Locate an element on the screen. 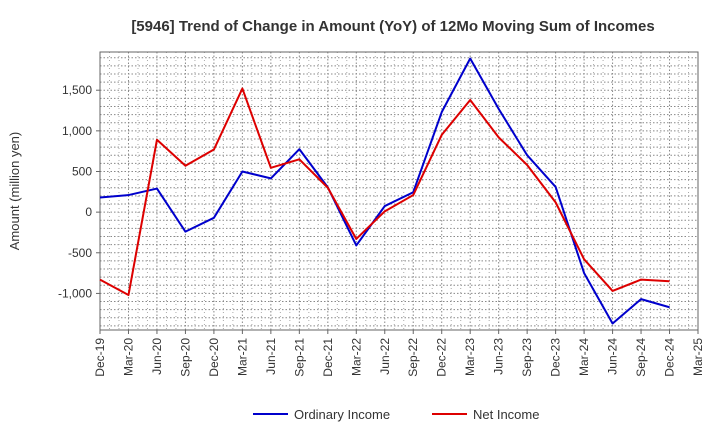 The width and height of the screenshot is (720, 440). y-tick-label: 0 is located at coordinates (88, 212).